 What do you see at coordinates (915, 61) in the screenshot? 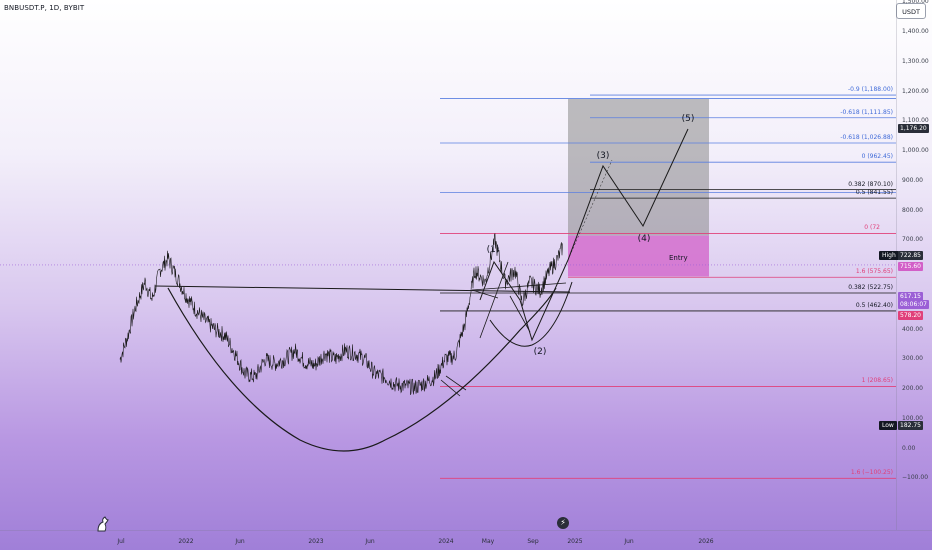
I see `price-tick: 1,300.00` at bounding box center [915, 61].